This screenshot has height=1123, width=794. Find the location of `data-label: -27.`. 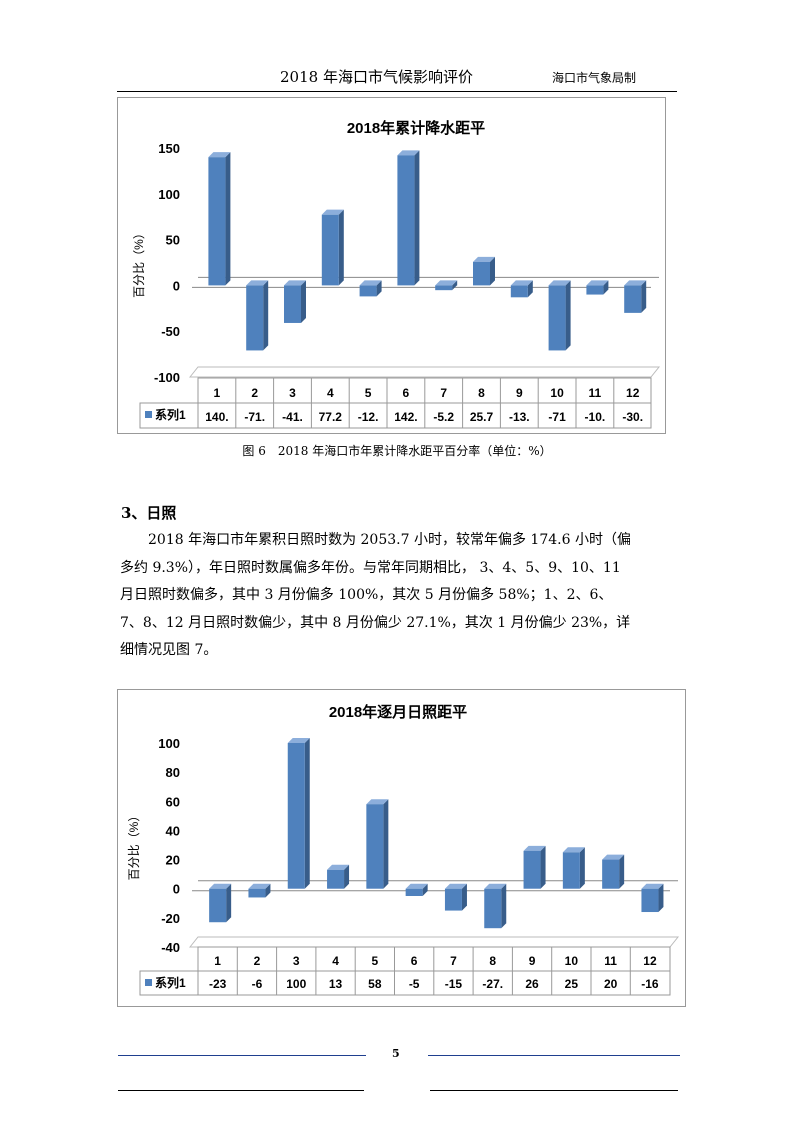

data-label: -27. is located at coordinates (492, 984).